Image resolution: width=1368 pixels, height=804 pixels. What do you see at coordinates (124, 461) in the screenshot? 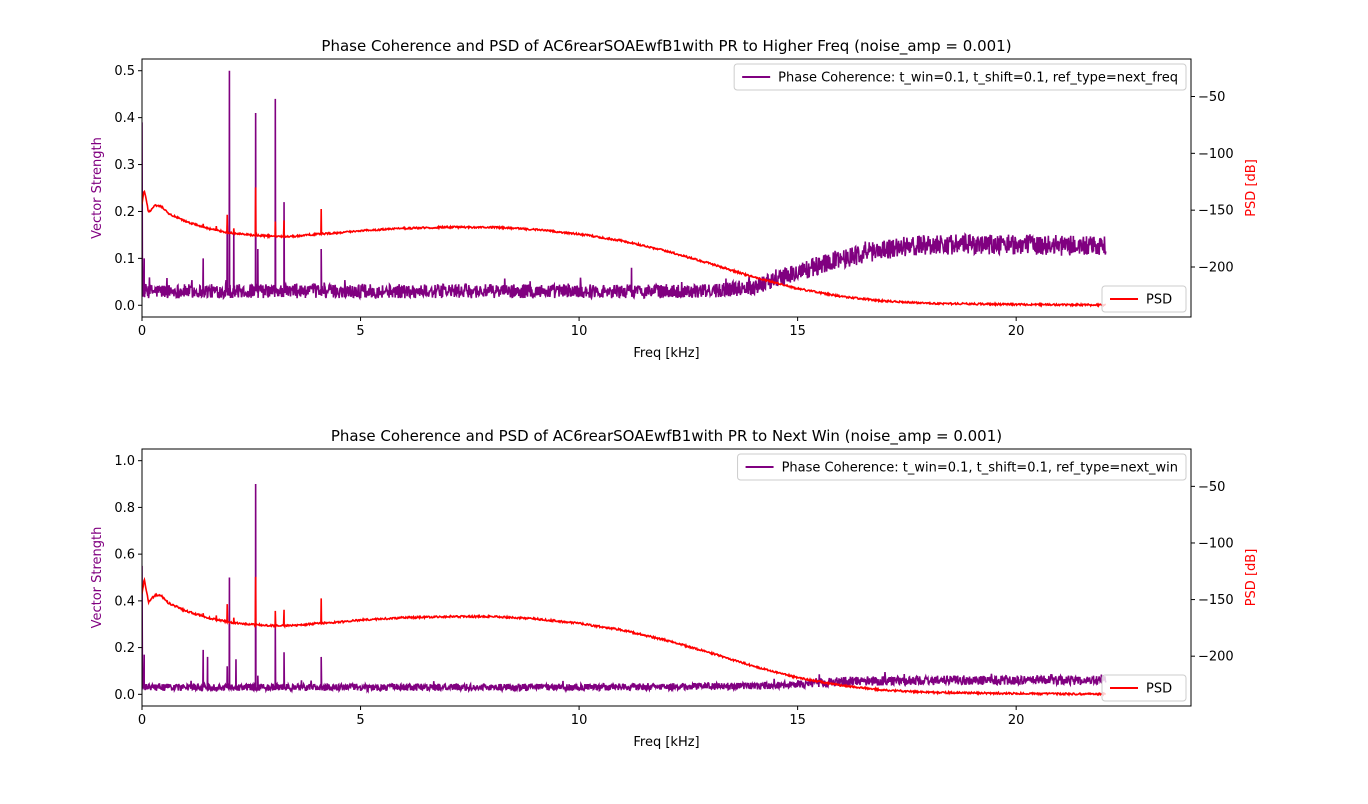
I see `y-left-tick-label: 1.0` at bounding box center [124, 461].